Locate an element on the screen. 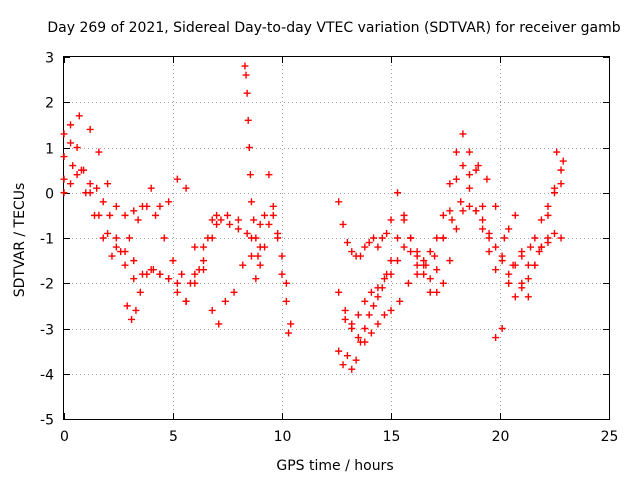  series-track-b is located at coordinates (138, 233).